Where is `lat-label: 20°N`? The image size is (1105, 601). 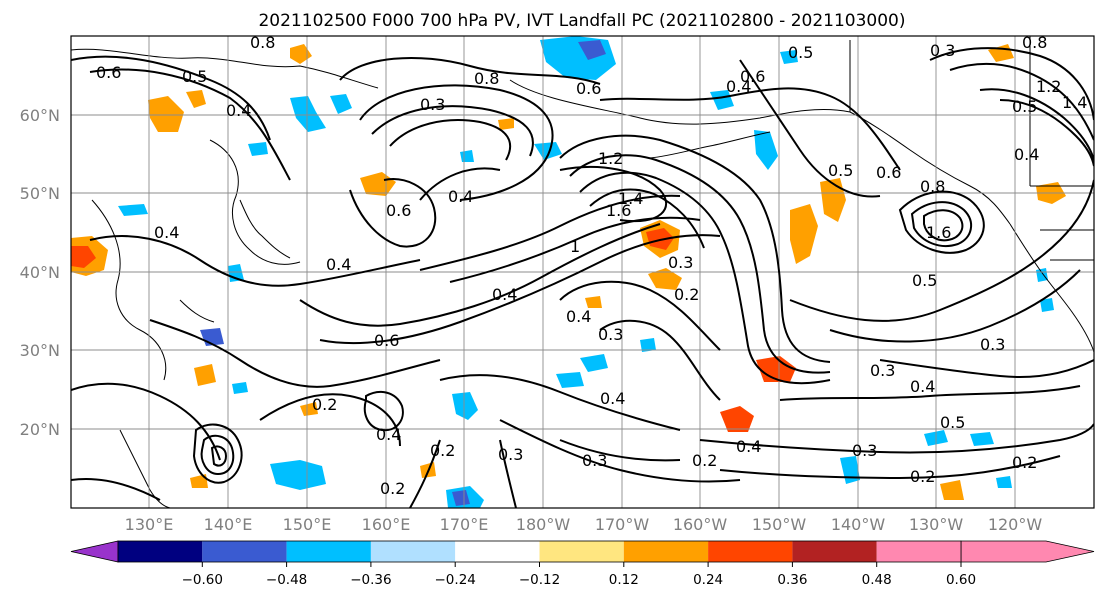 lat-label: 20°N is located at coordinates (40, 429).